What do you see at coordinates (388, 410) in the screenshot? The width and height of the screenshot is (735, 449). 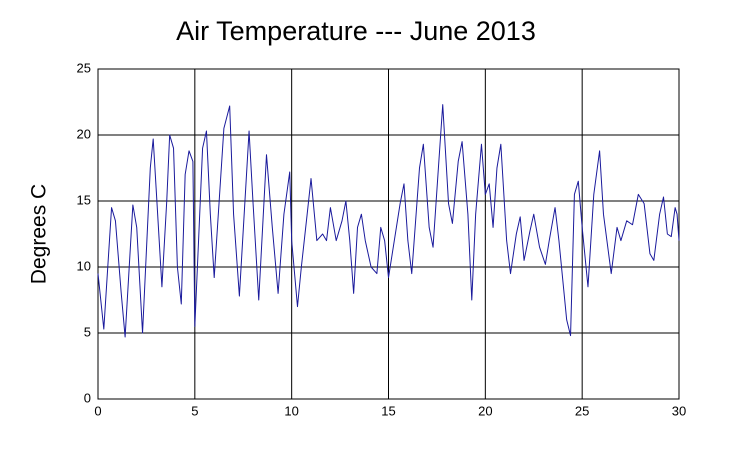 I see `x-tick-label: 15` at bounding box center [388, 410].